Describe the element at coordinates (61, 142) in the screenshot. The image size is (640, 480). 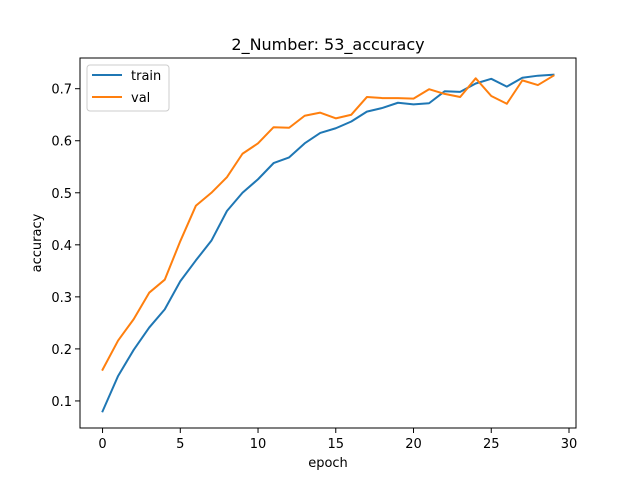
I see `y-tick-label: 0.6` at that location.